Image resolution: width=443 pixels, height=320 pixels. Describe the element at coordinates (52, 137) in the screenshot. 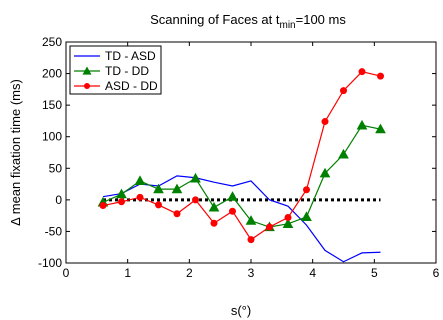

I see `y-tick-label: 100` at that location.